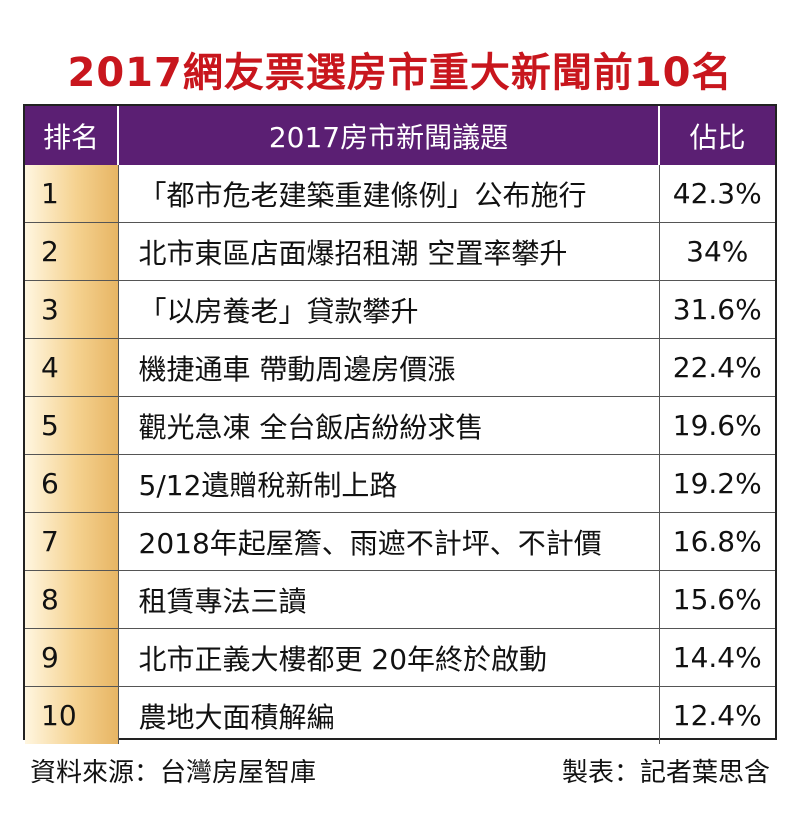 The image size is (800, 816). I want to click on rank-cell: 5, so click(72, 425).